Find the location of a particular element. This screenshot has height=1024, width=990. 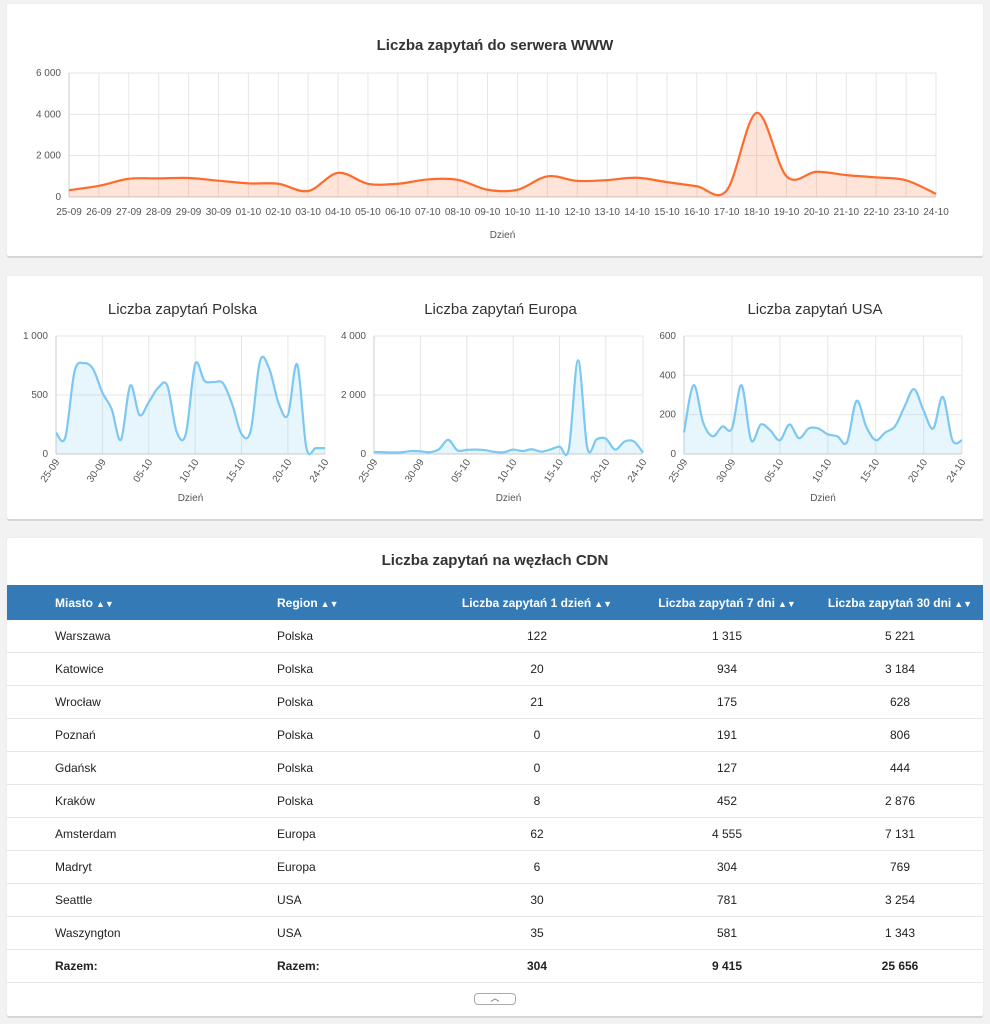

region-chart-0-title: Liczba zapytań Polska is located at coordinates (183, 309).